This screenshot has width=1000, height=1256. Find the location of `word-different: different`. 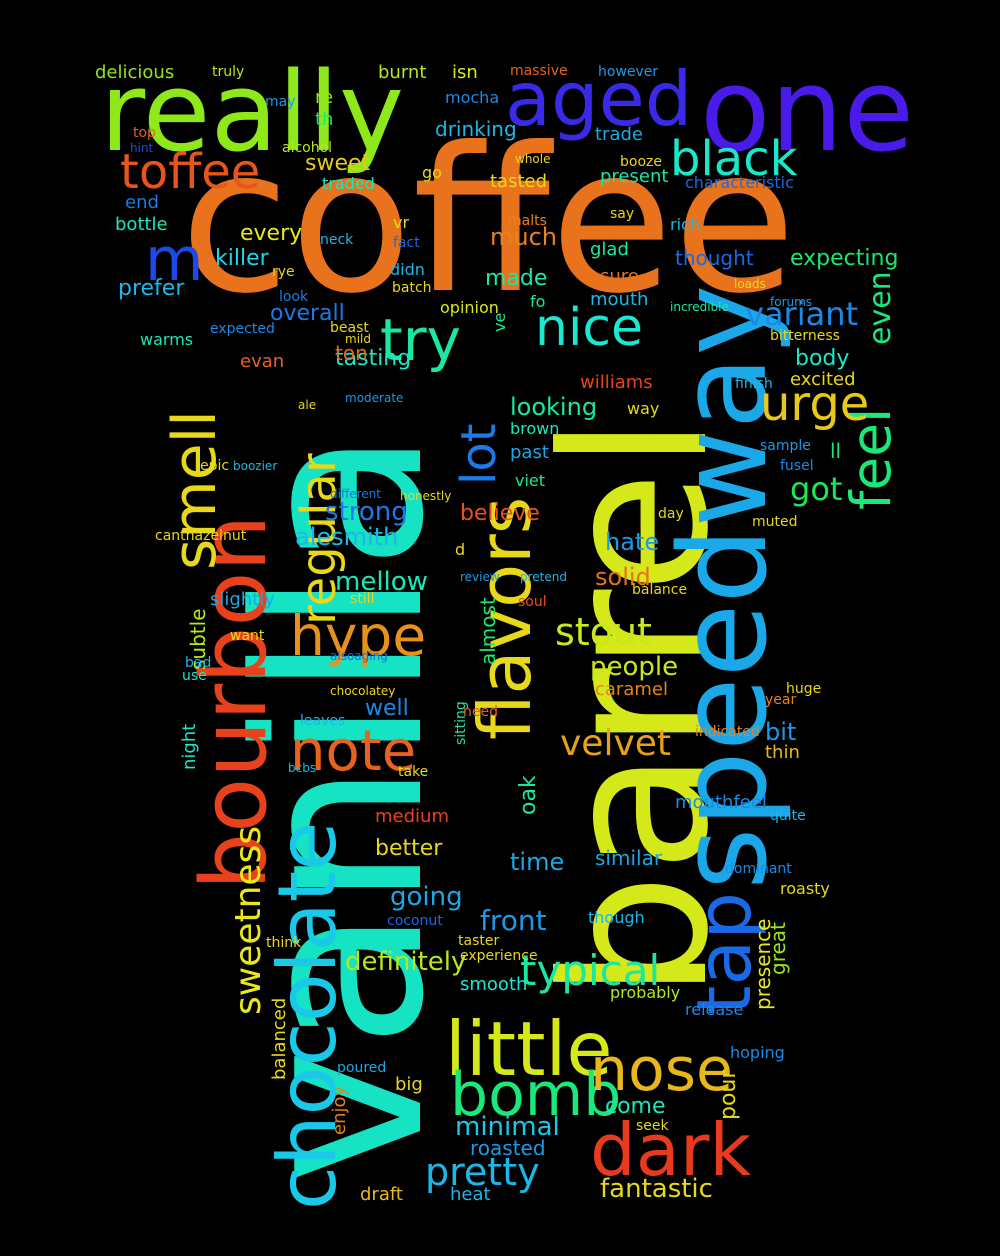

word-different: different is located at coordinates (355, 494).